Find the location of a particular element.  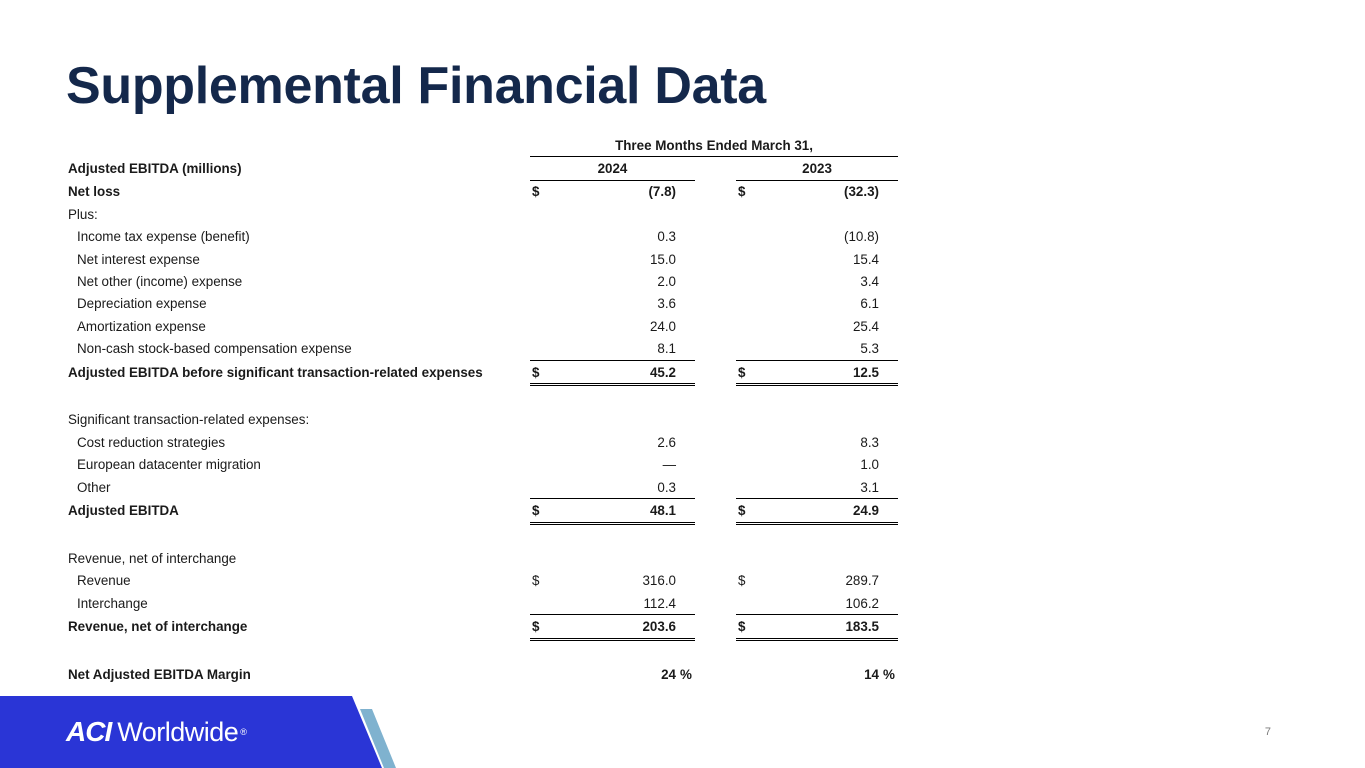

page-number: 7 is located at coordinates (1267, 732).